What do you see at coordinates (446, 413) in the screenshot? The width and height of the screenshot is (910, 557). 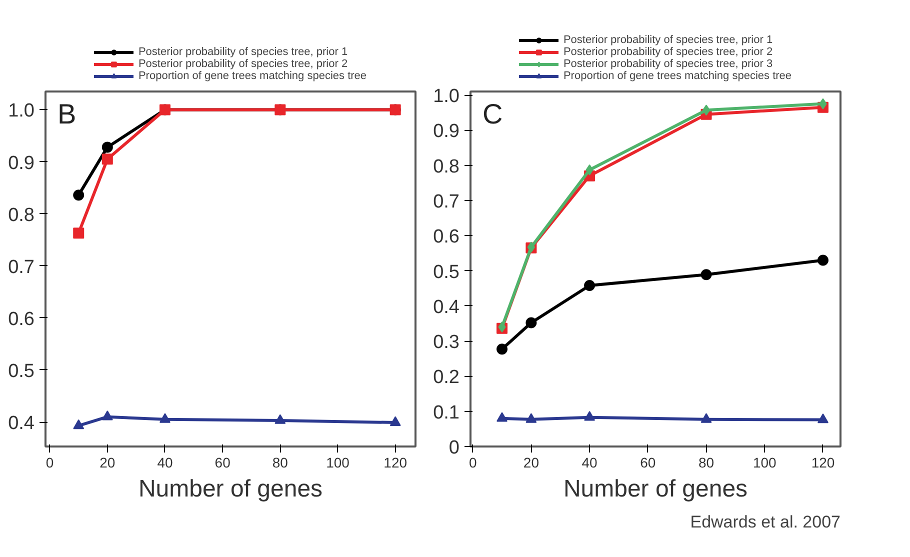 I see `y-tick-label: 0.1` at bounding box center [446, 413].